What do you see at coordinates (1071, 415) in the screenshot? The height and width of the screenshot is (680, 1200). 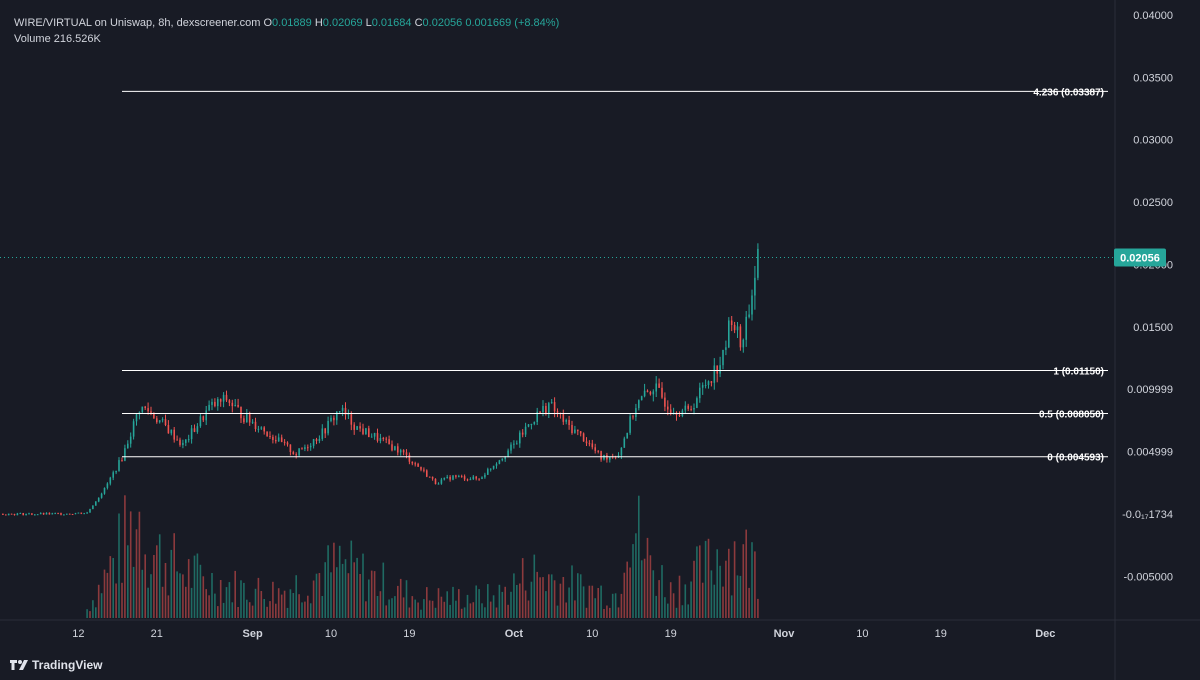 I see `fib-label: 0.5 (0.008050)` at bounding box center [1071, 415].